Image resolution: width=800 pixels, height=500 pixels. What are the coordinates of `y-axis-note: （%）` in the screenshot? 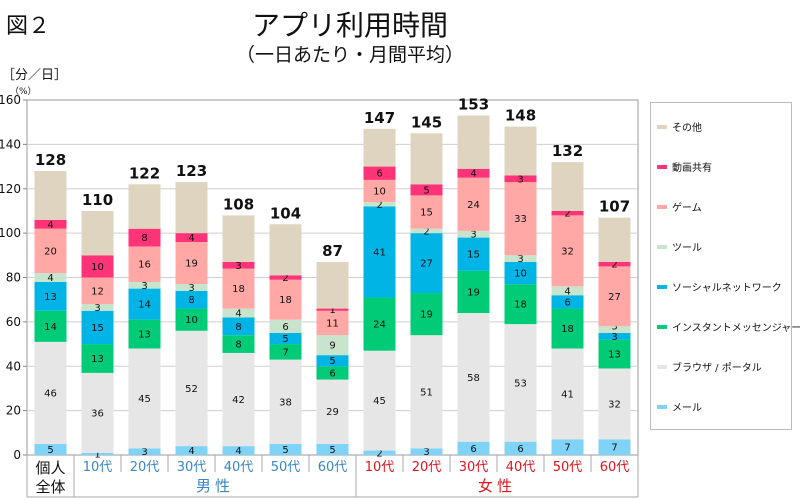 It's located at (23, 92).